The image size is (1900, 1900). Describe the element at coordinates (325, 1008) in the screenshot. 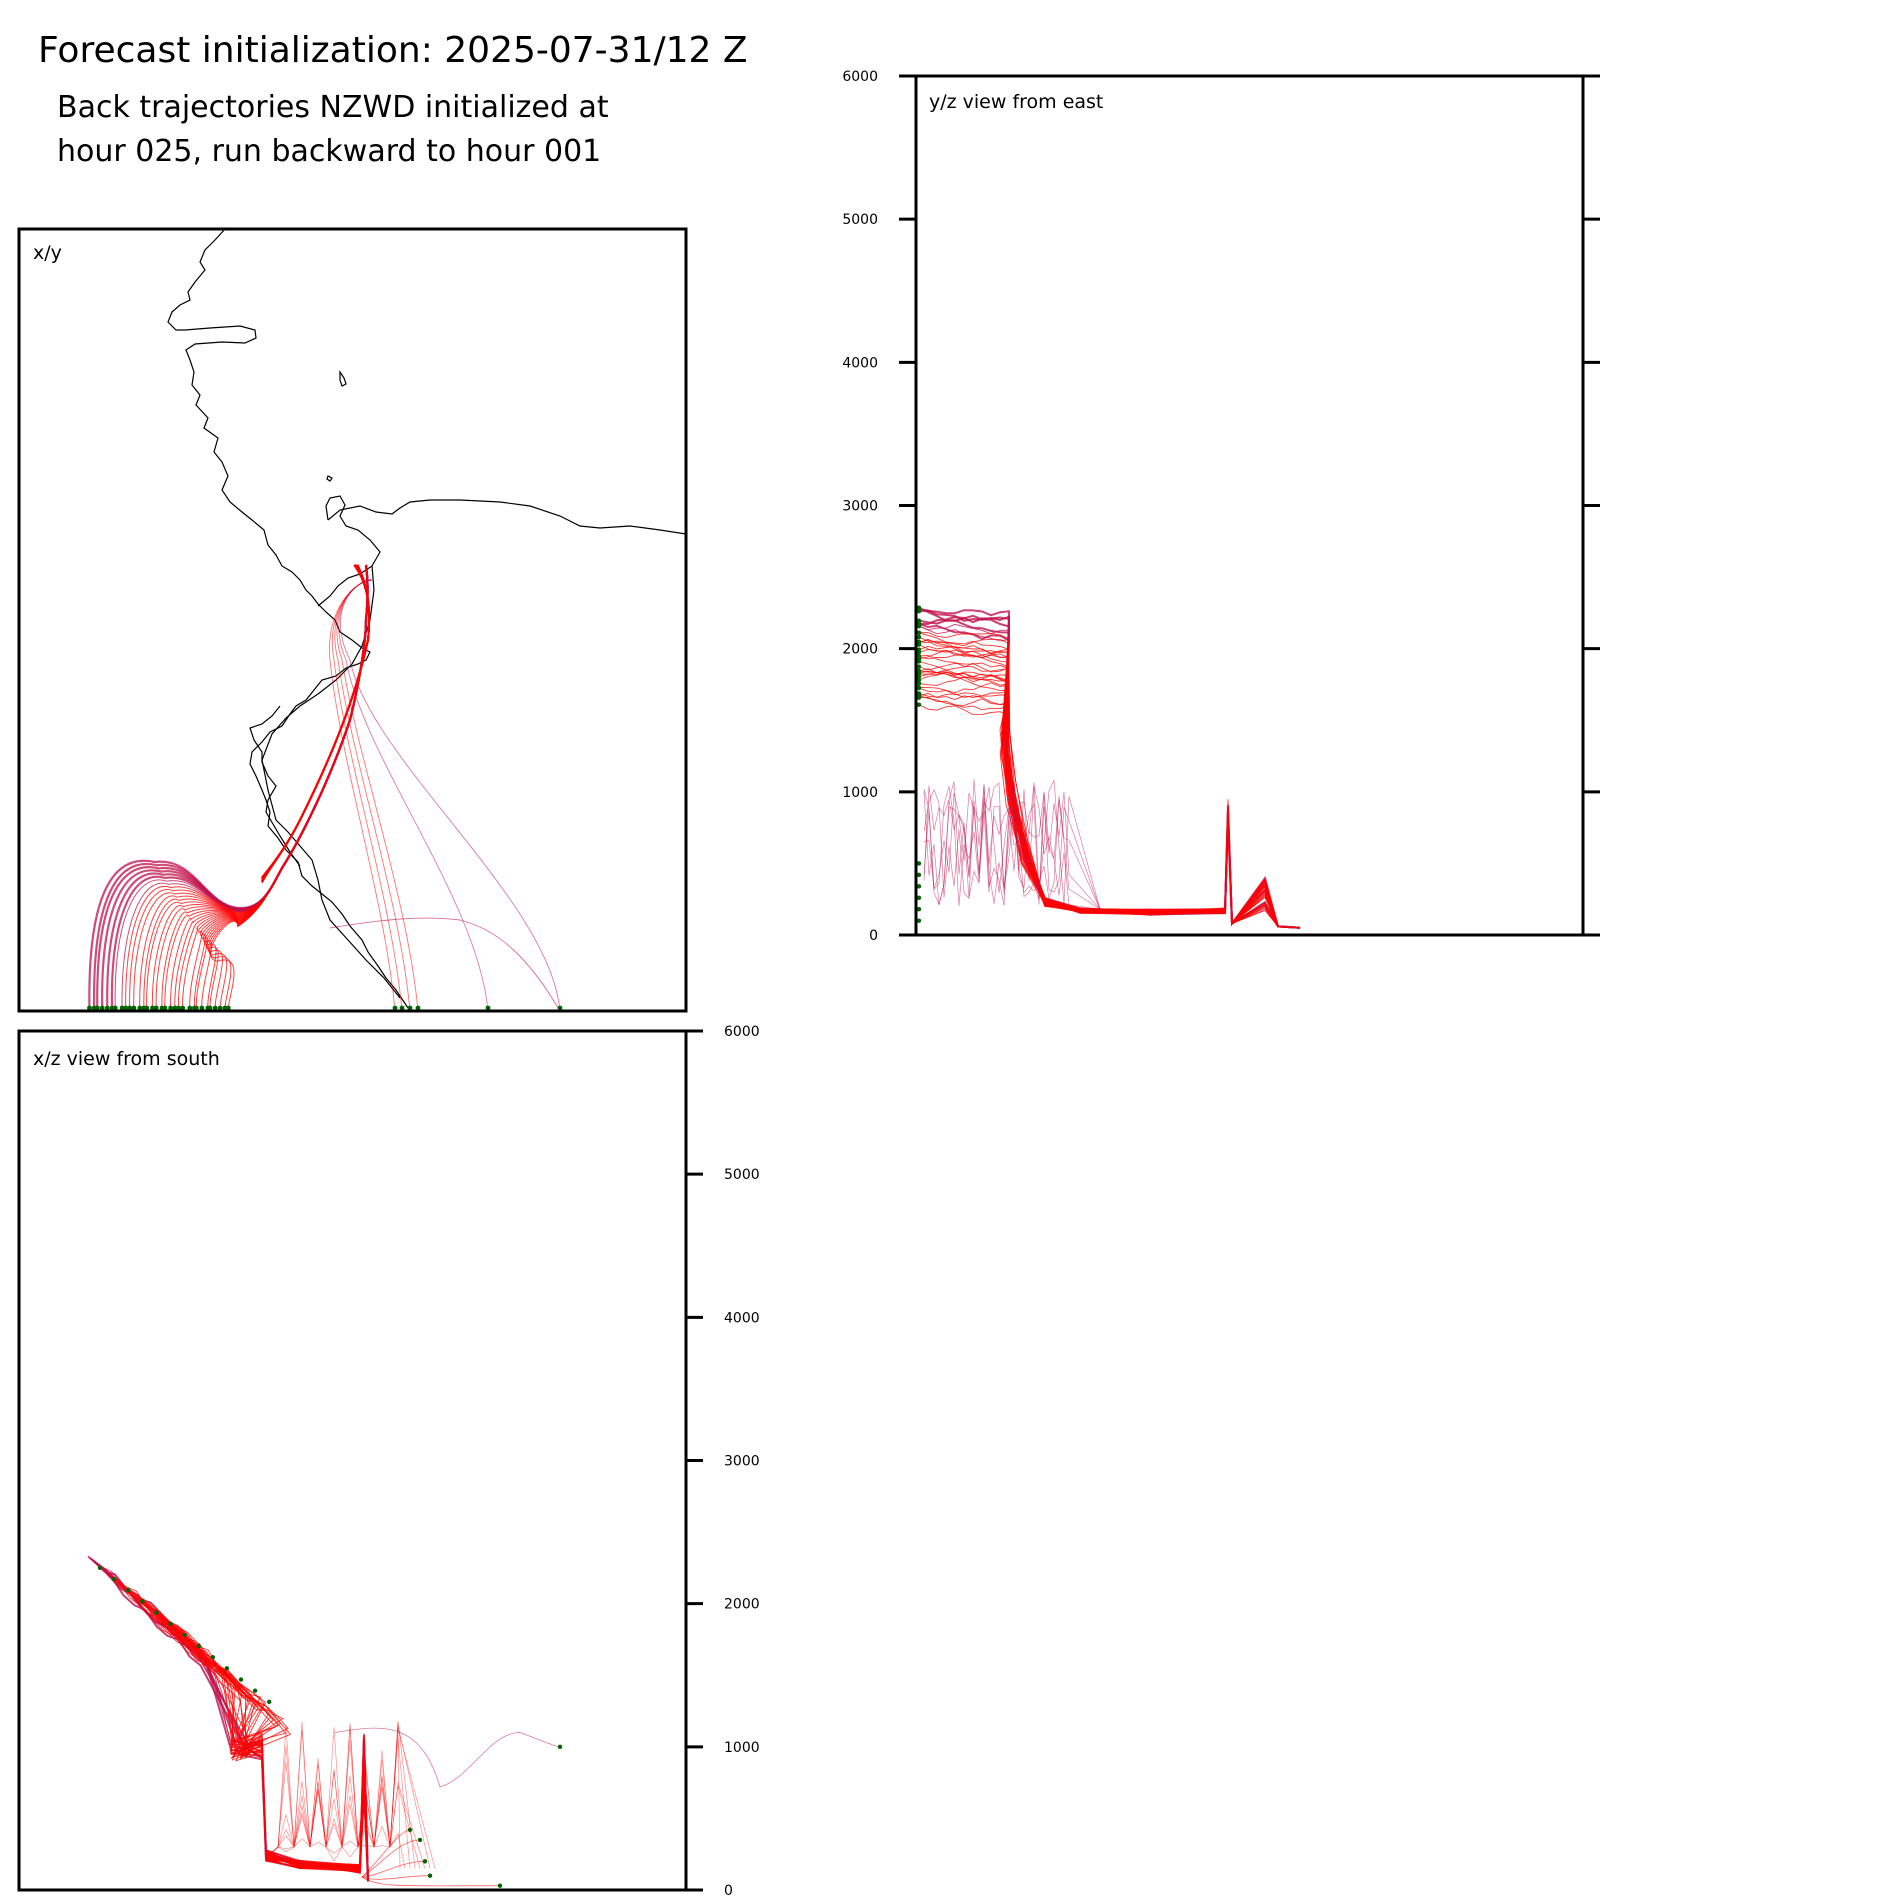

I see `xy-endpoints` at that location.